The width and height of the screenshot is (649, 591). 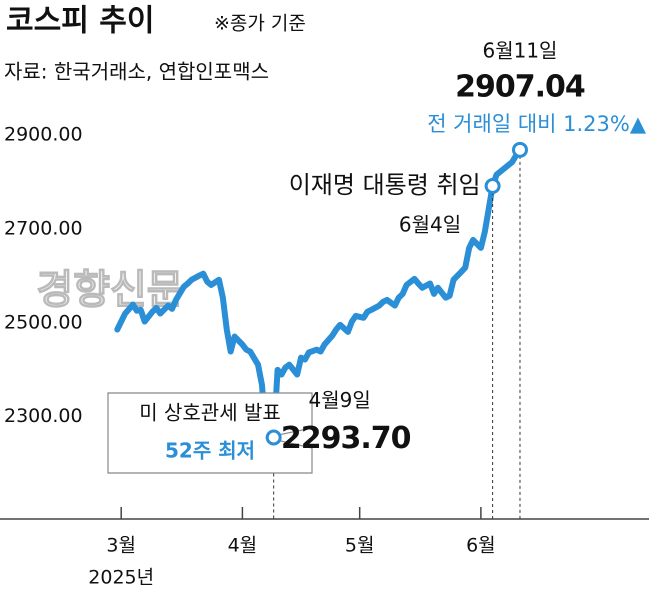 I want to click on annotation-date: 4월9일, so click(x=340, y=400).